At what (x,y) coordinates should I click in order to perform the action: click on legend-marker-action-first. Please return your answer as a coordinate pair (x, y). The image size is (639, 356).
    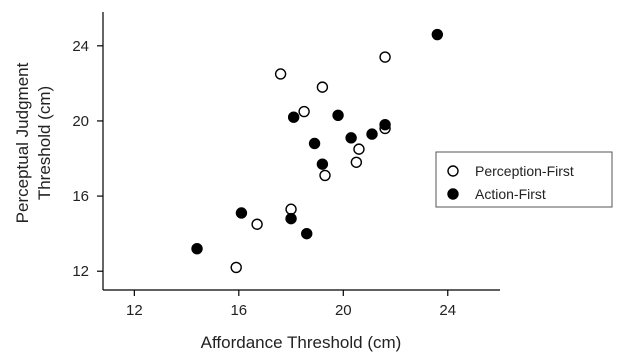
    Looking at the image, I should click on (453, 194).